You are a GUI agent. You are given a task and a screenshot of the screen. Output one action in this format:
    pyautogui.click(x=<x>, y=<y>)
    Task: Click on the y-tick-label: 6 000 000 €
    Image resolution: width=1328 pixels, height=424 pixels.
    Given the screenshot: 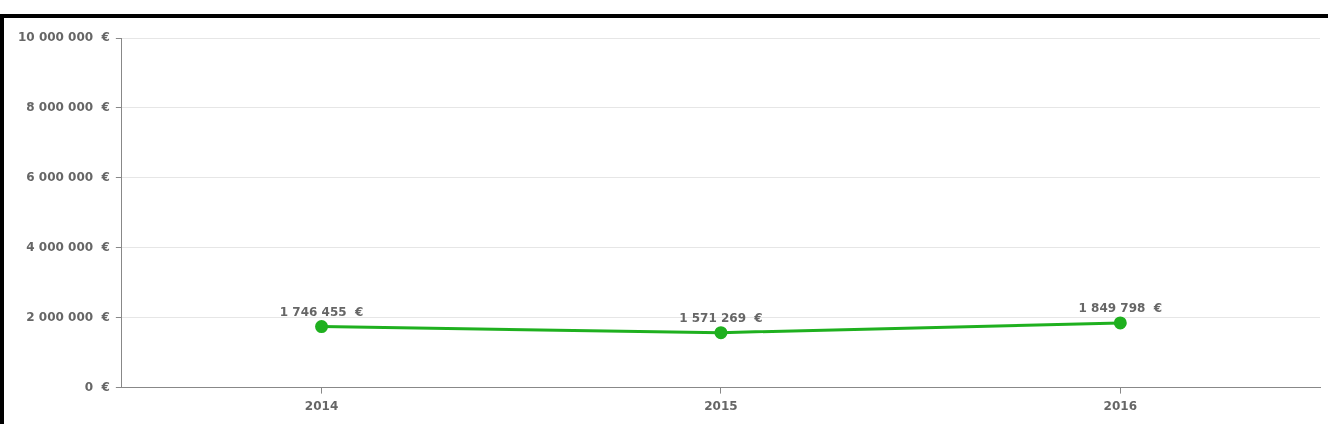 What is the action you would take?
    pyautogui.click(x=68, y=176)
    